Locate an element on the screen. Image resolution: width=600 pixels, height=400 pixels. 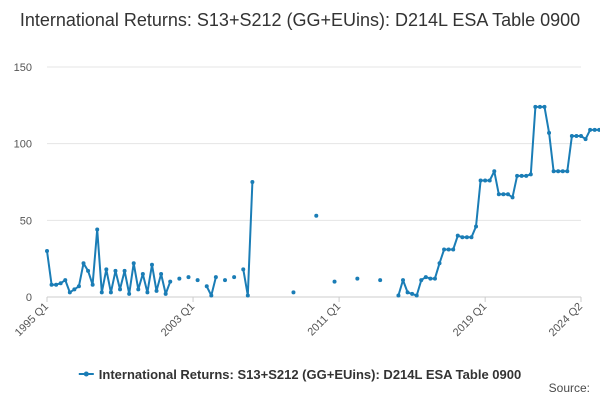
x-tick-label: 2019 Q1 is located at coordinates (470, 320).